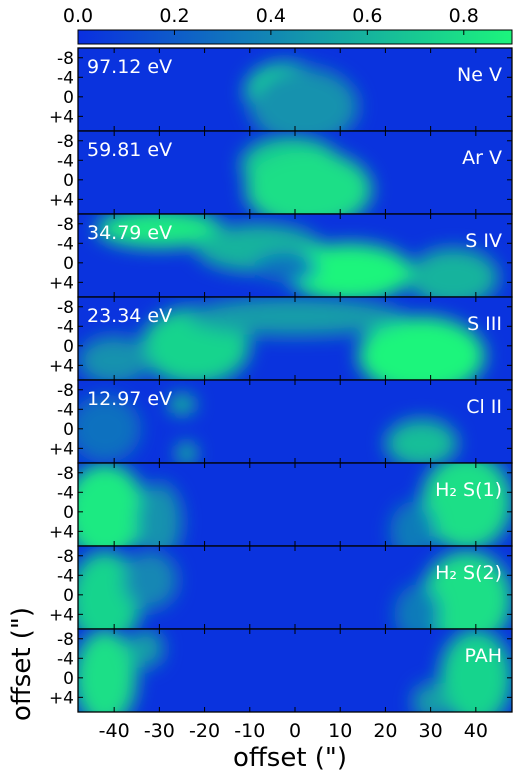 The height and width of the screenshot is (778, 513). Describe the element at coordinates (114, 731) in the screenshot. I see `x-tick-label: -40` at that location.